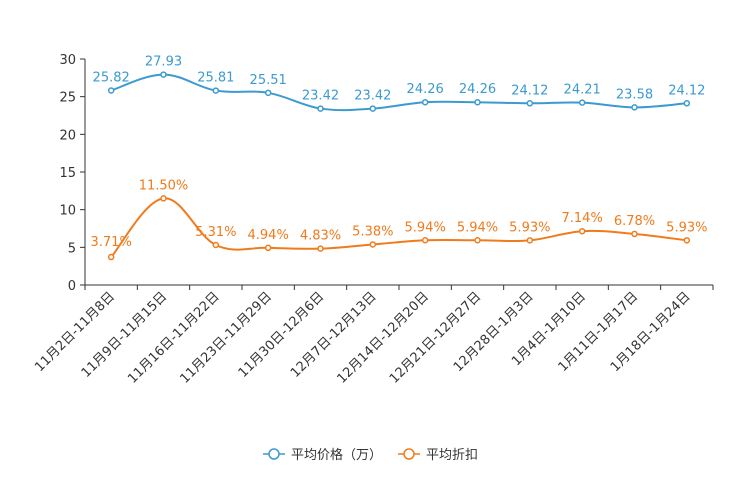 The height and width of the screenshot is (496, 744). I want to click on data-label: 23.58, so click(634, 94).